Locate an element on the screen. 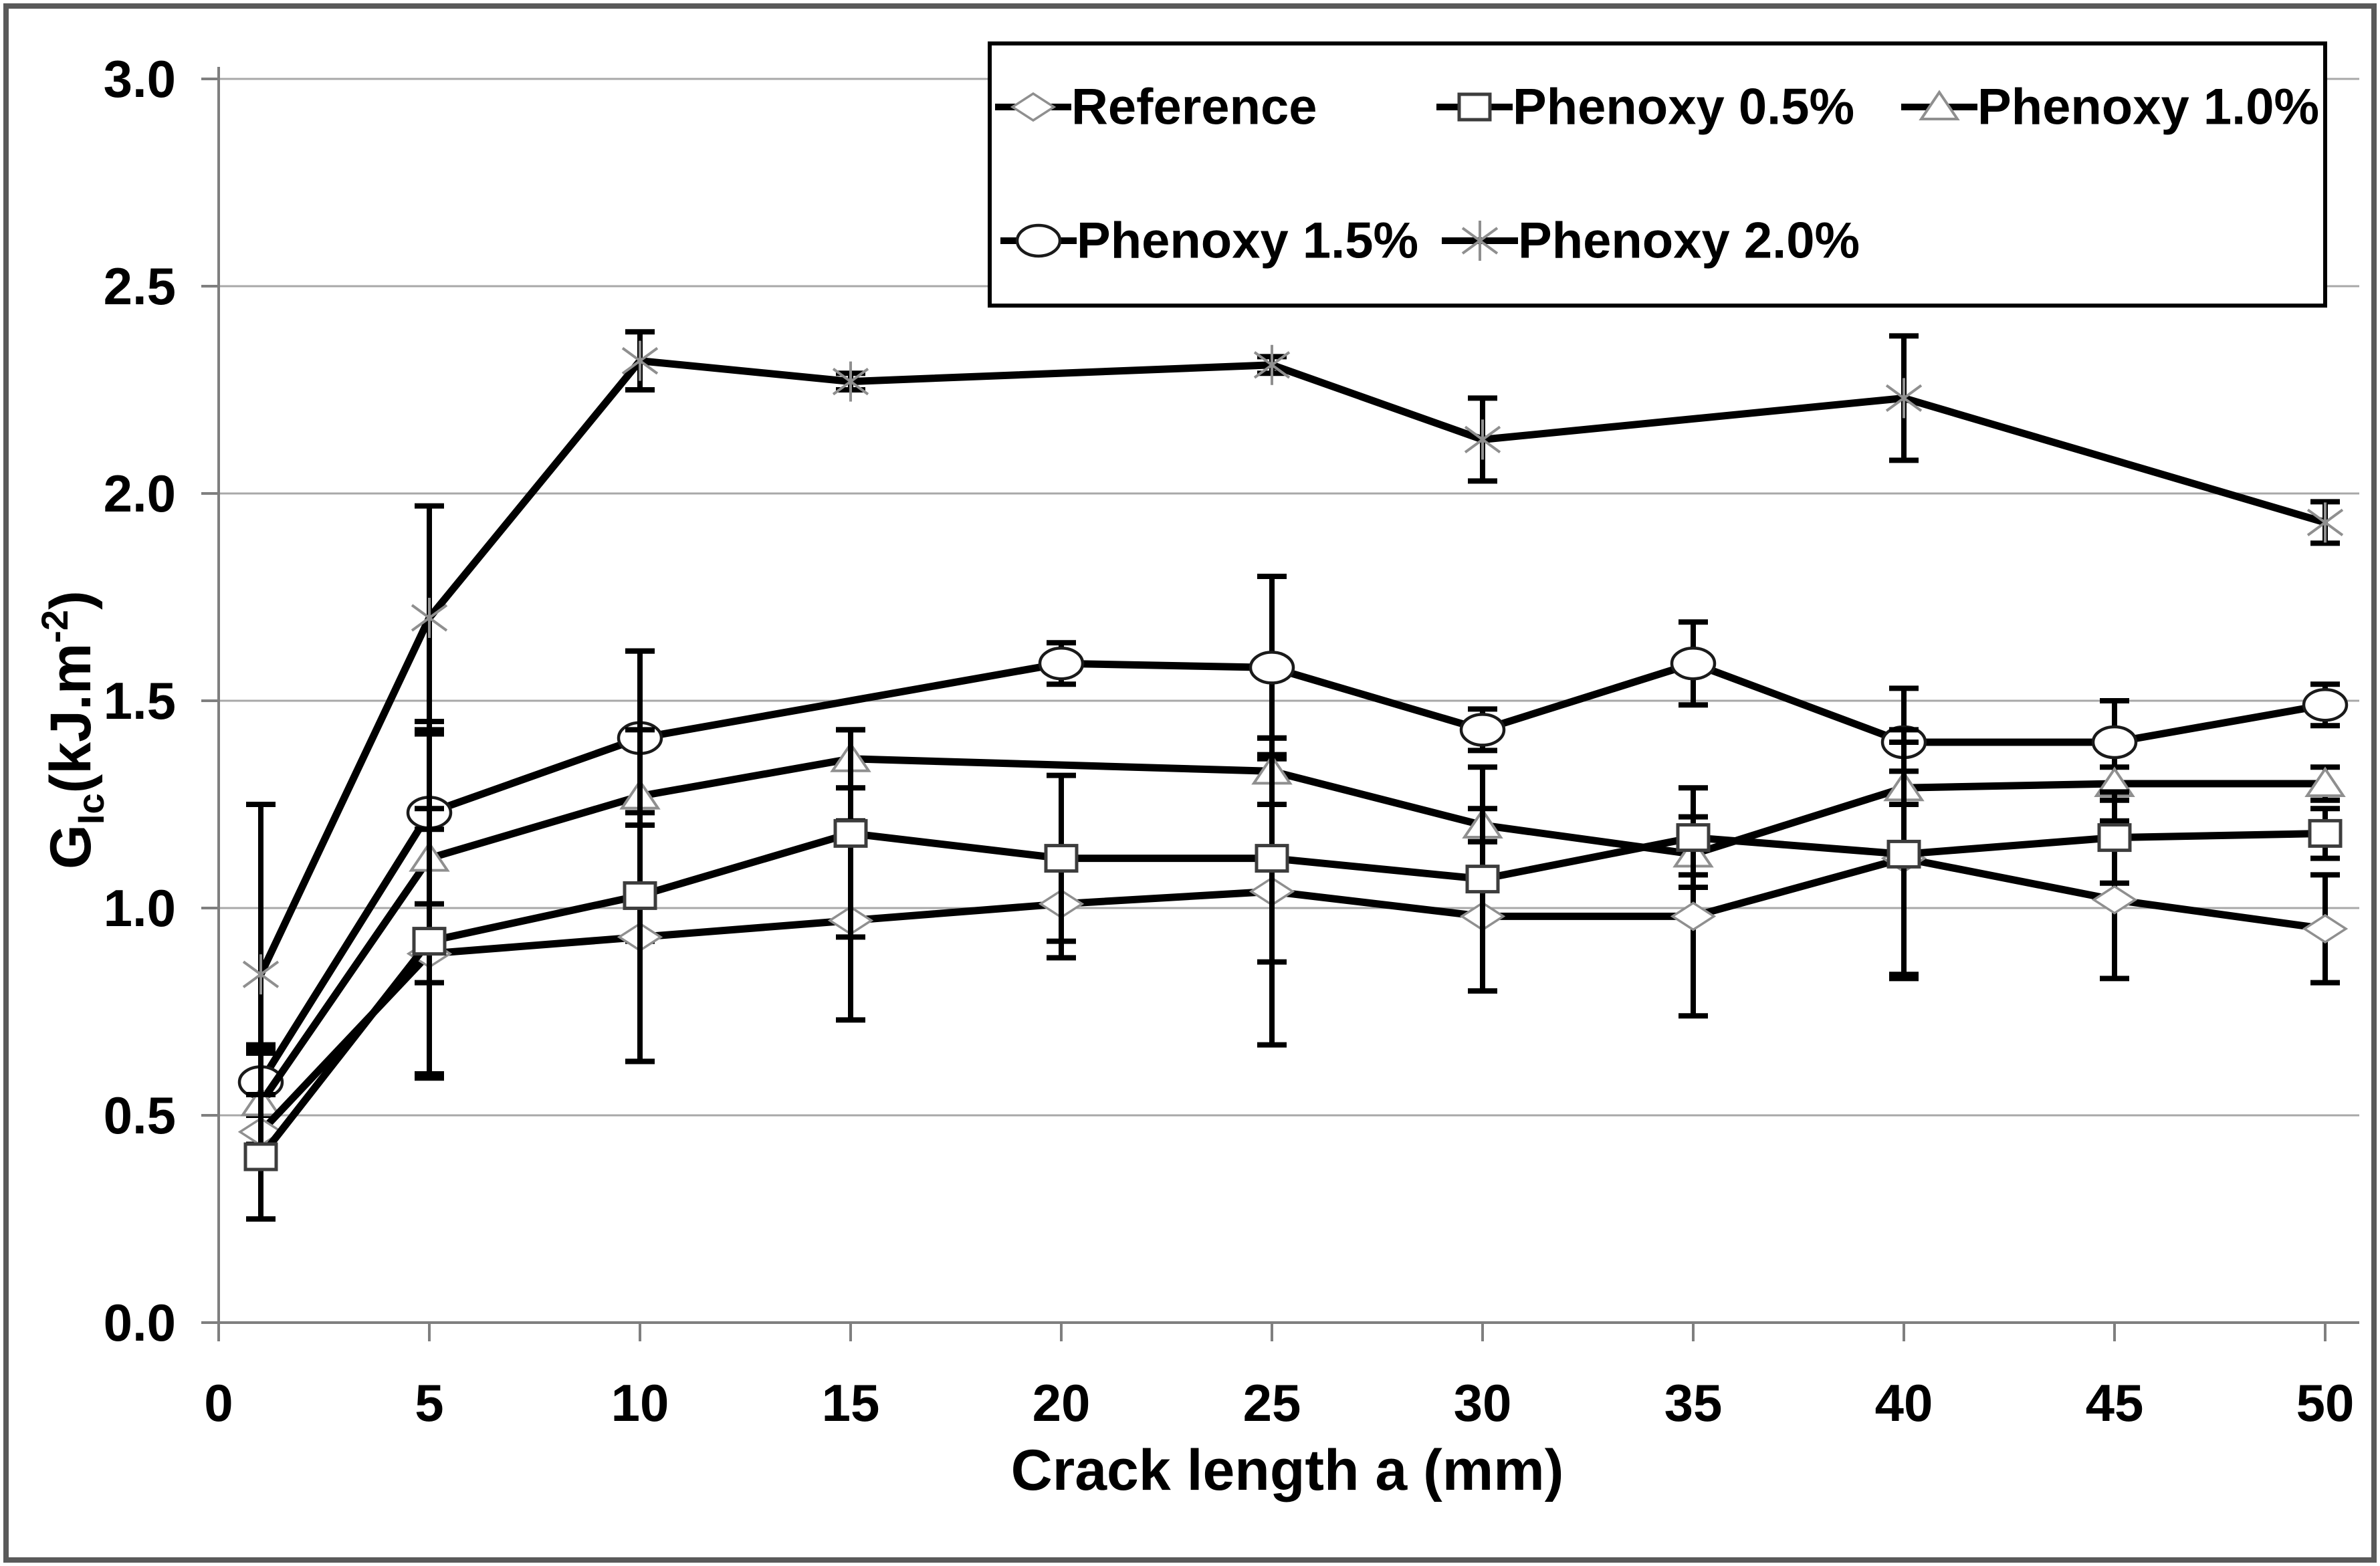 The width and height of the screenshot is (2380, 1566). legend-label-phenoxy-1.5: Phenoxy 1.5% is located at coordinates (1247, 241).